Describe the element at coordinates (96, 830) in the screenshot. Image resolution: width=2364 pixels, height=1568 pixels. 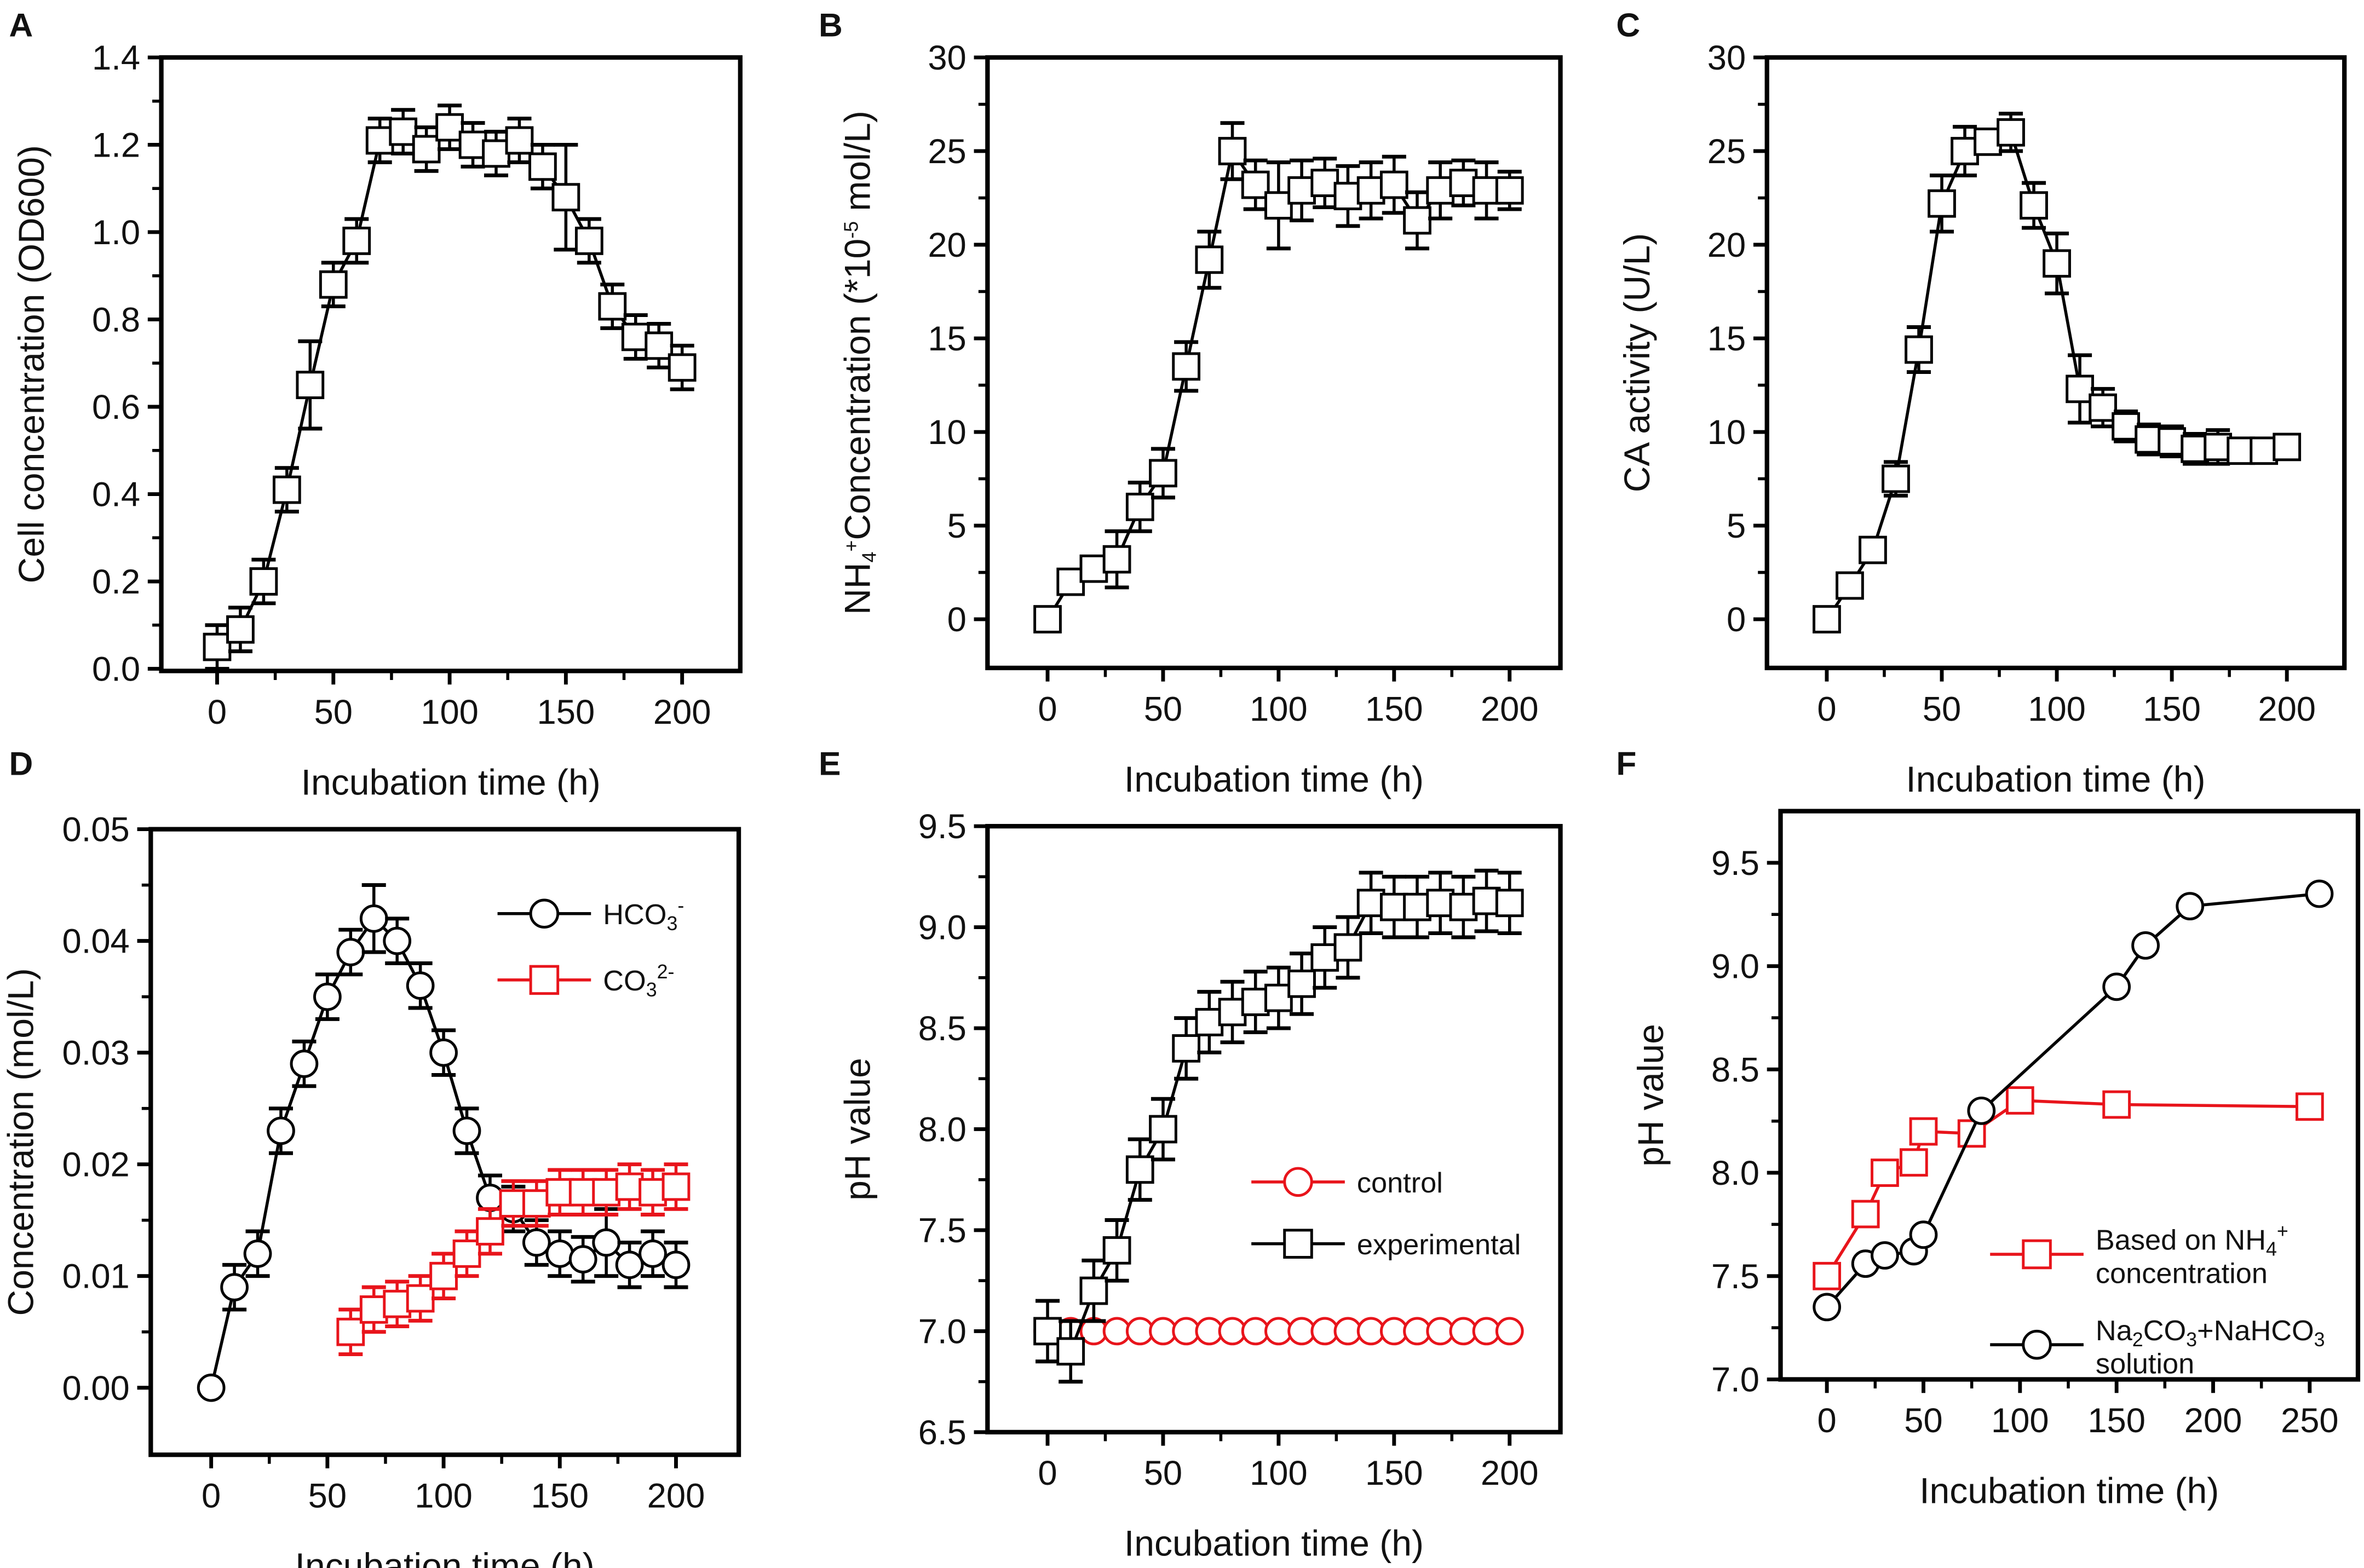
I see `y-tick-label: 0.05` at that location.